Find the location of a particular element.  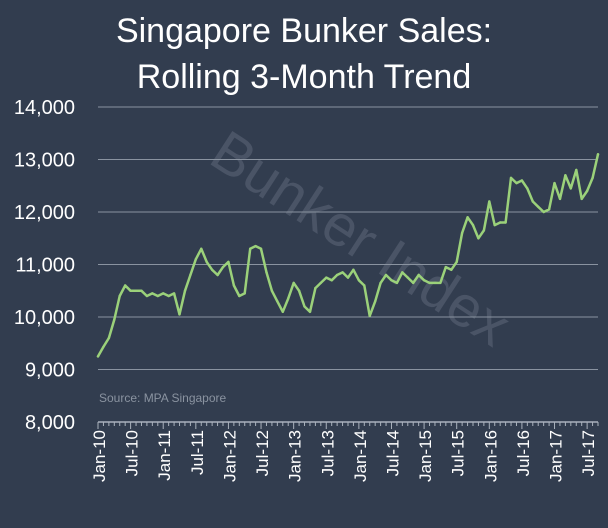

y-axis: 8,000 9,000 10,000 11,000 12,000 13,000 14,000 is located at coordinates (44, 265).